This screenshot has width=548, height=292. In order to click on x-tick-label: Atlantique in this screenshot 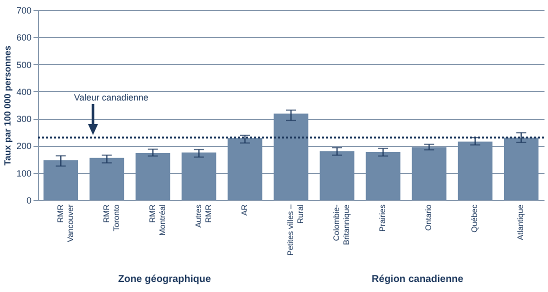, I will do `click(521, 222)`.